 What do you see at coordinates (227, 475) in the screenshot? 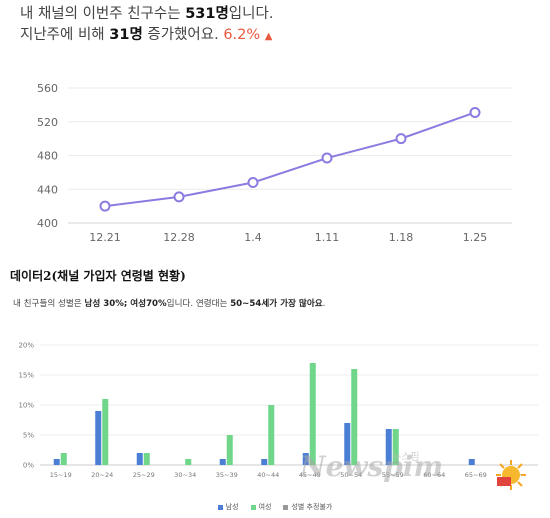
I see `x-tick-label: 35~39` at bounding box center [227, 475].